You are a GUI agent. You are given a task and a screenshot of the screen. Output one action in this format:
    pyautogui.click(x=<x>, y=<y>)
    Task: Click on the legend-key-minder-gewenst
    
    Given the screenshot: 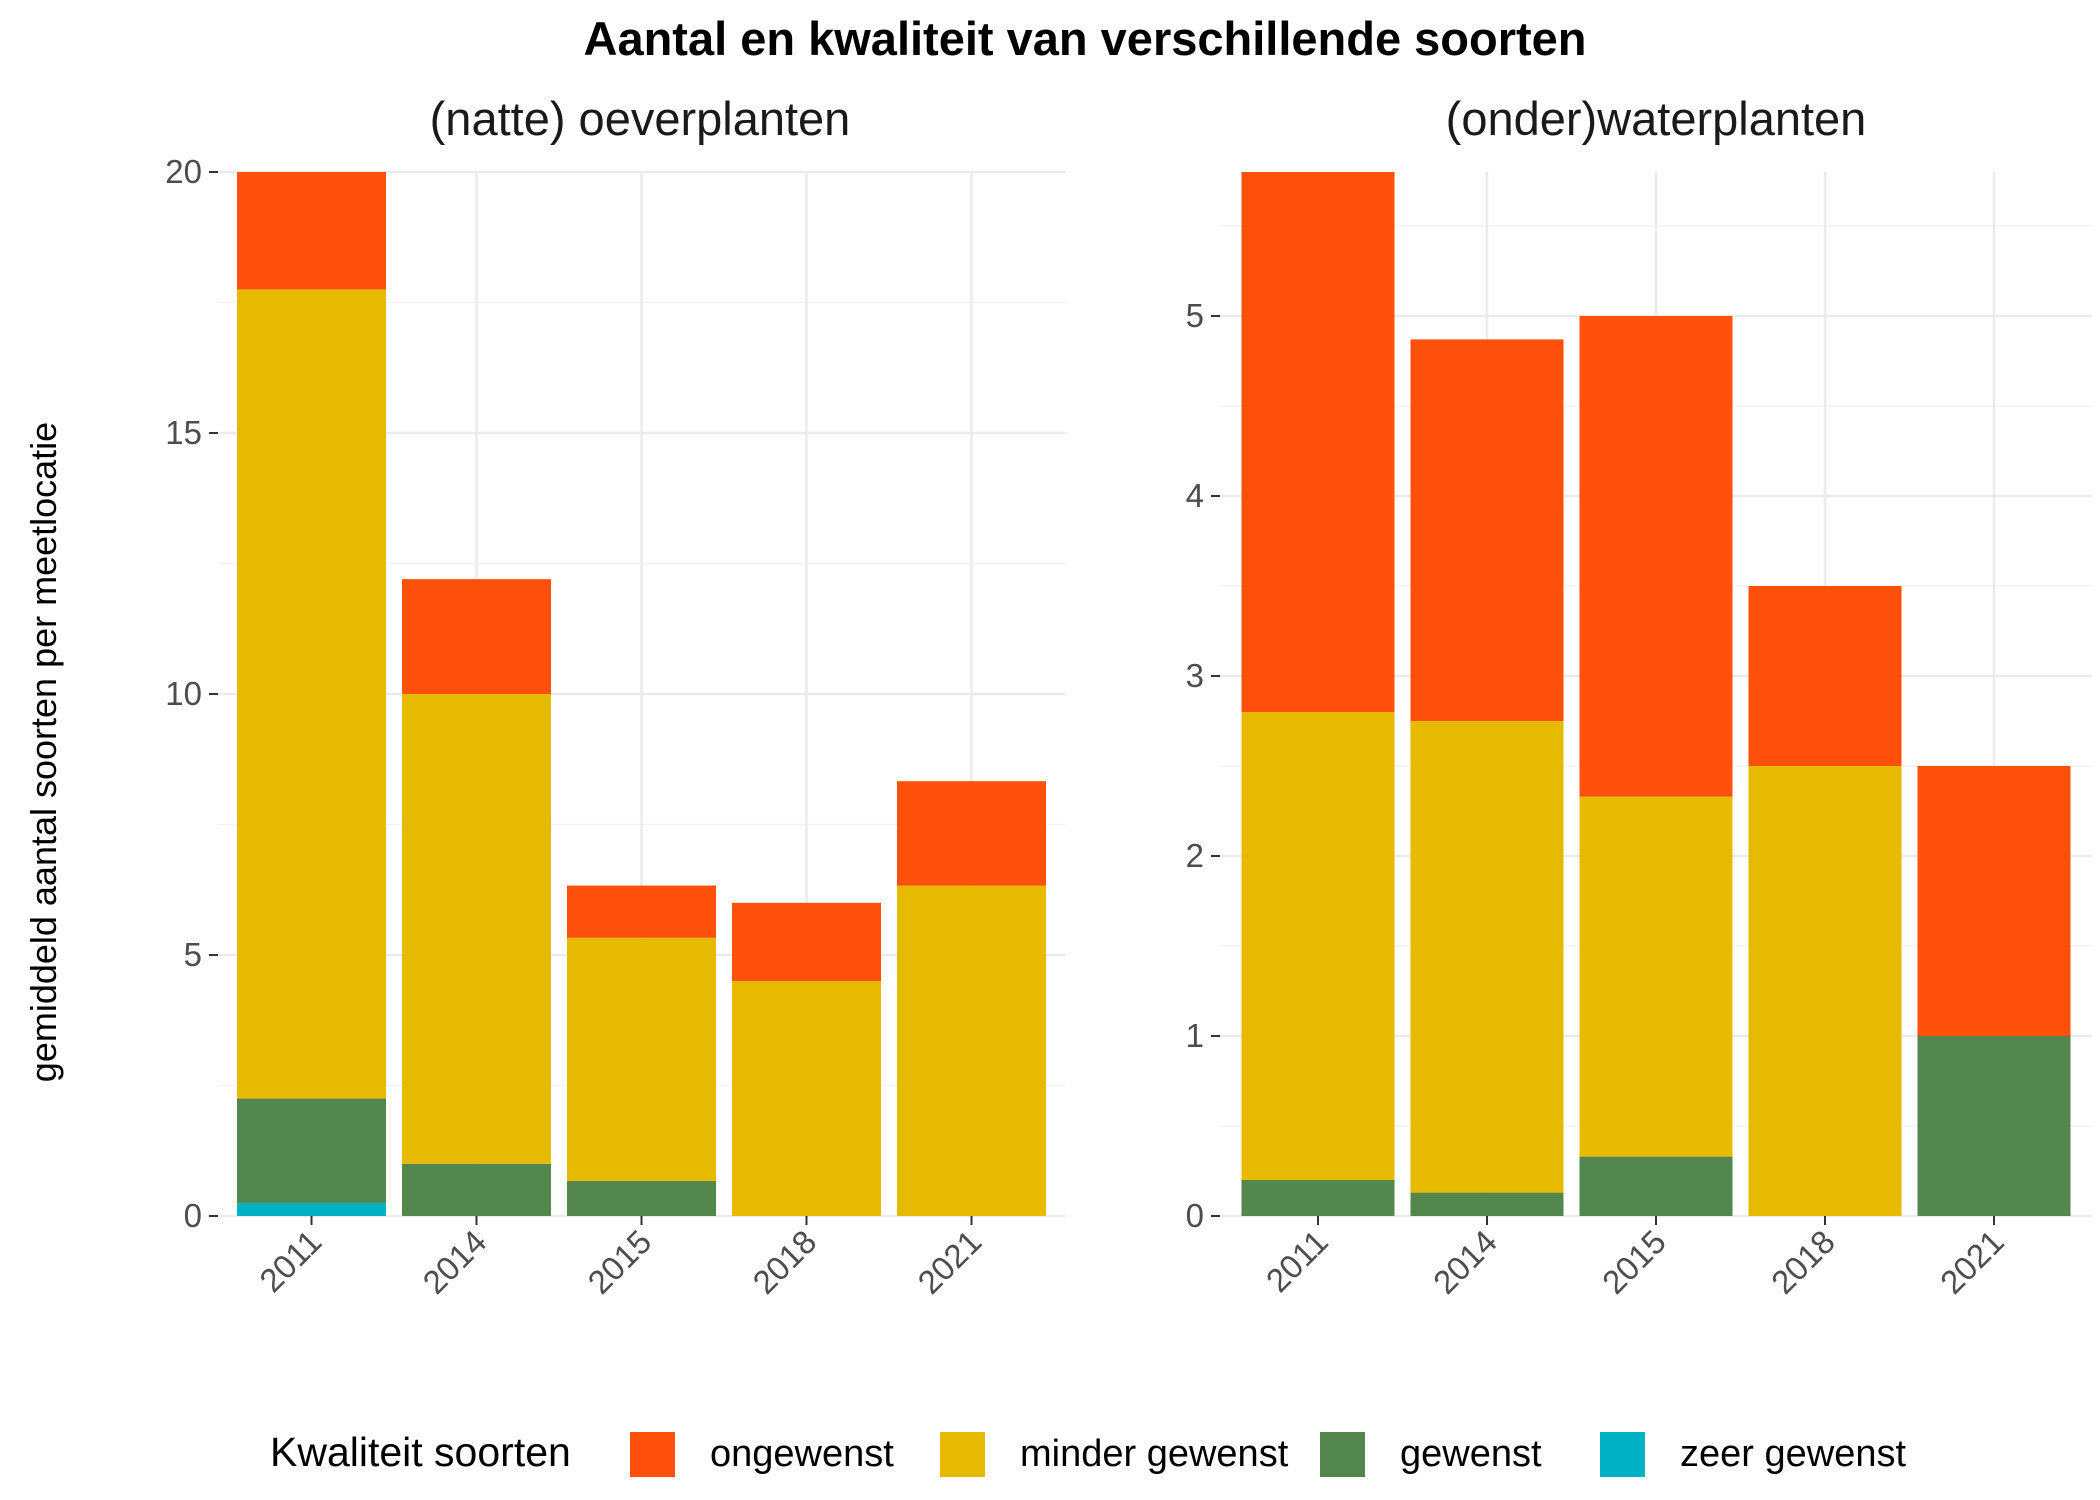 What is the action you would take?
    pyautogui.click(x=962, y=1454)
    